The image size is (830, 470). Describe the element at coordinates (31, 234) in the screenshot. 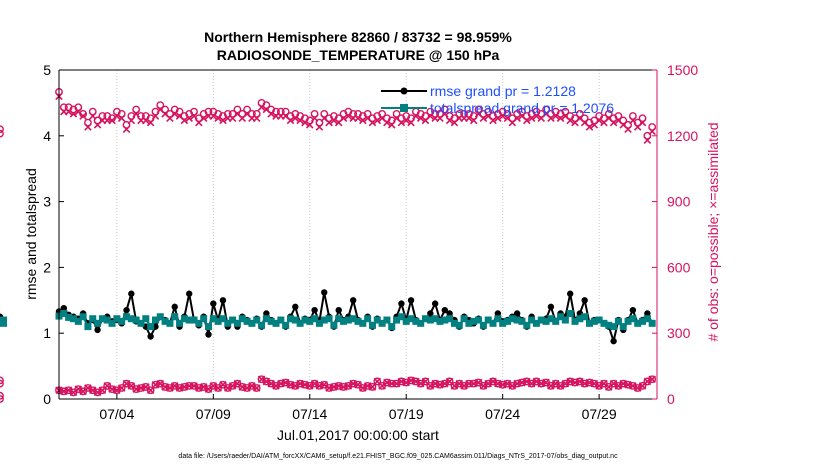

I see `y-axis-label: rmse and totalspread` at that location.